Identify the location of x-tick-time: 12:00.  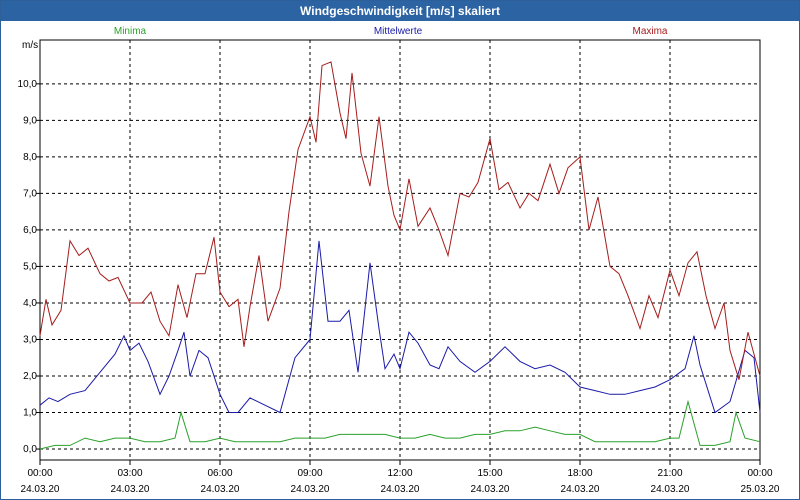
(399, 473).